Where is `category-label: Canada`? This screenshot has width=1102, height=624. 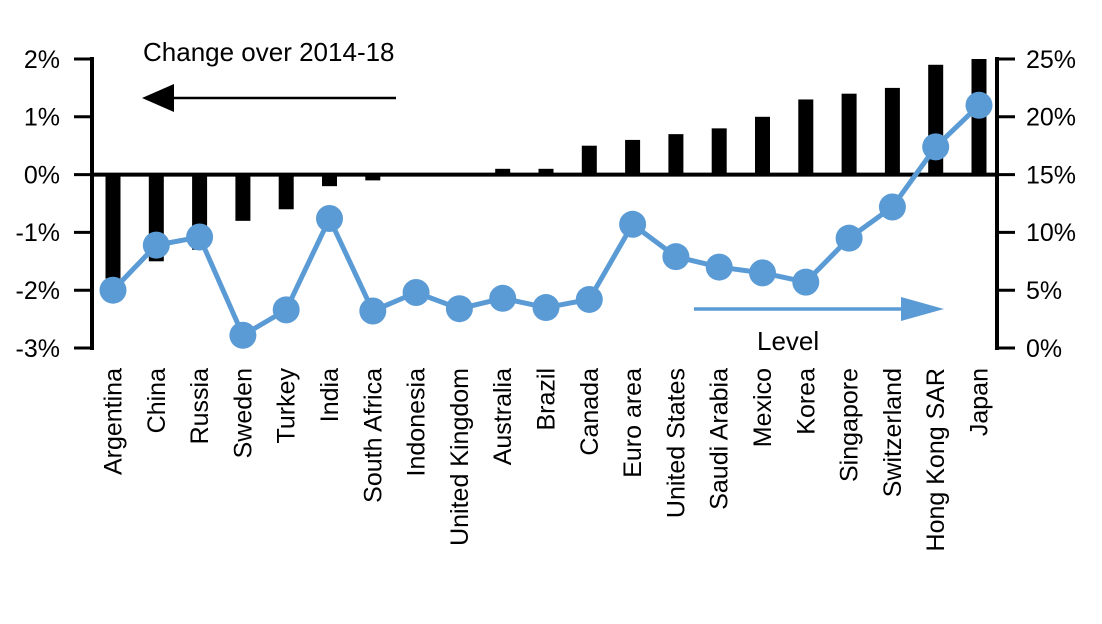 category-label: Canada is located at coordinates (590, 412).